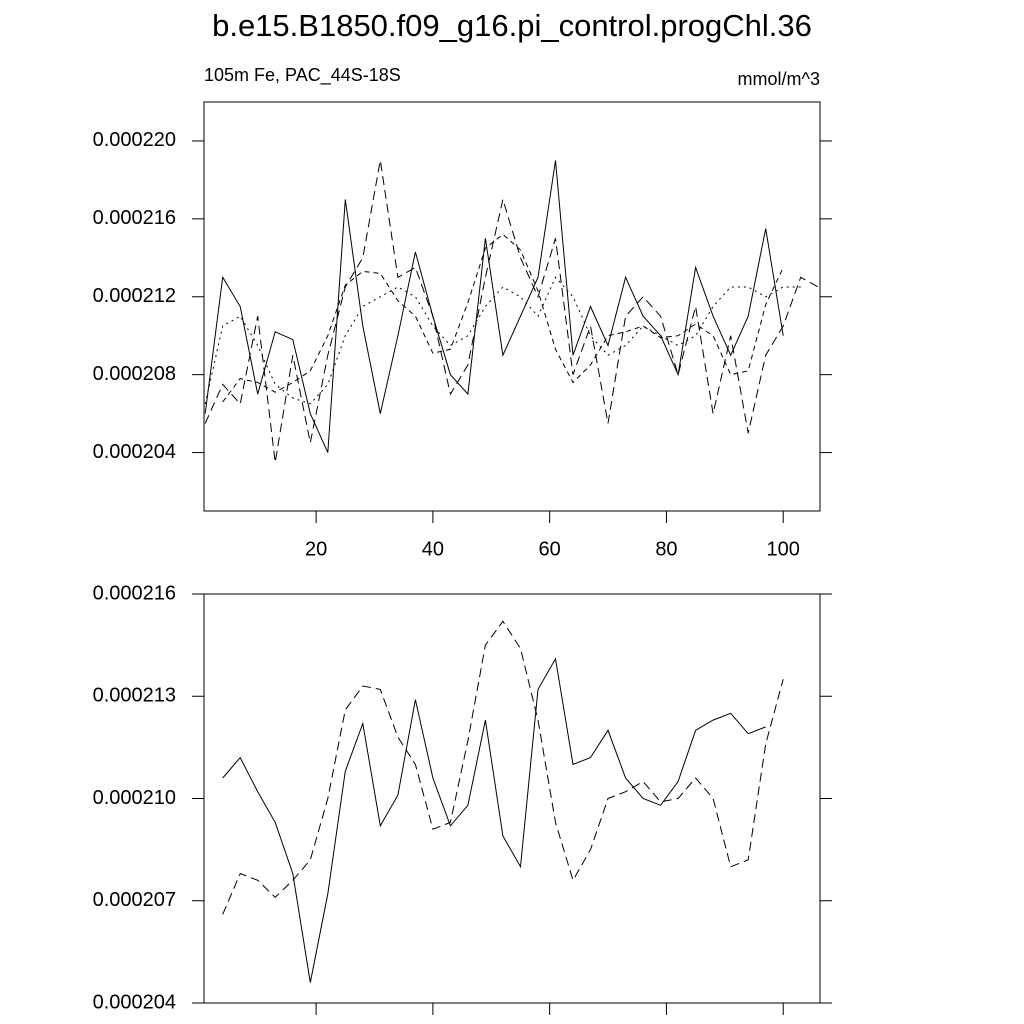  I want to click on y-tick-label: 0.000212, so click(134, 296).